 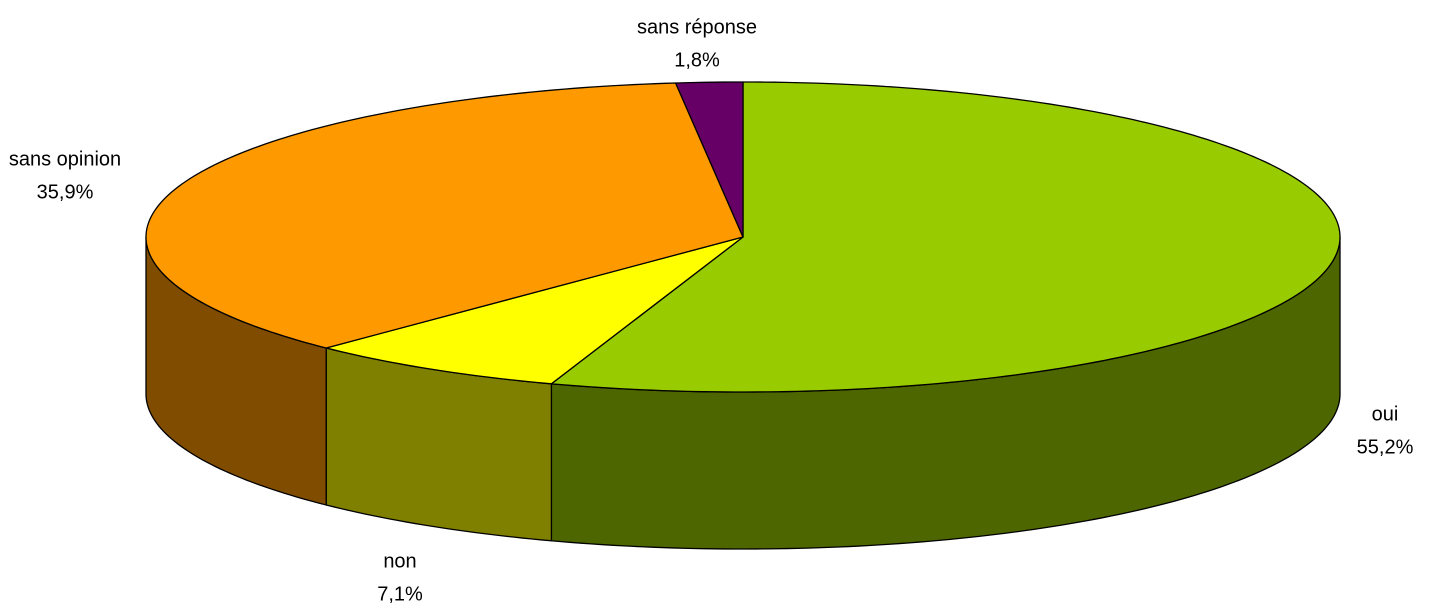 What do you see at coordinates (697, 27) in the screenshot?
I see `slice-label: sans réponse` at bounding box center [697, 27].